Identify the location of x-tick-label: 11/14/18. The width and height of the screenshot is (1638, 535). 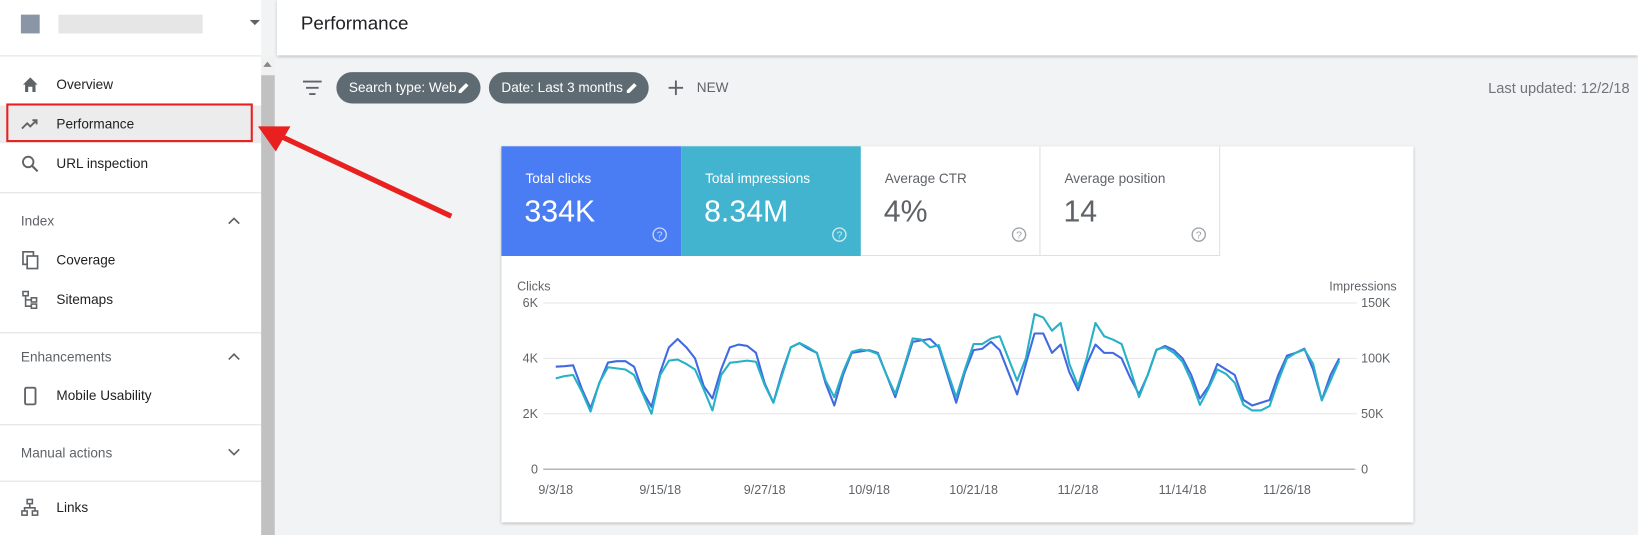
(1183, 490).